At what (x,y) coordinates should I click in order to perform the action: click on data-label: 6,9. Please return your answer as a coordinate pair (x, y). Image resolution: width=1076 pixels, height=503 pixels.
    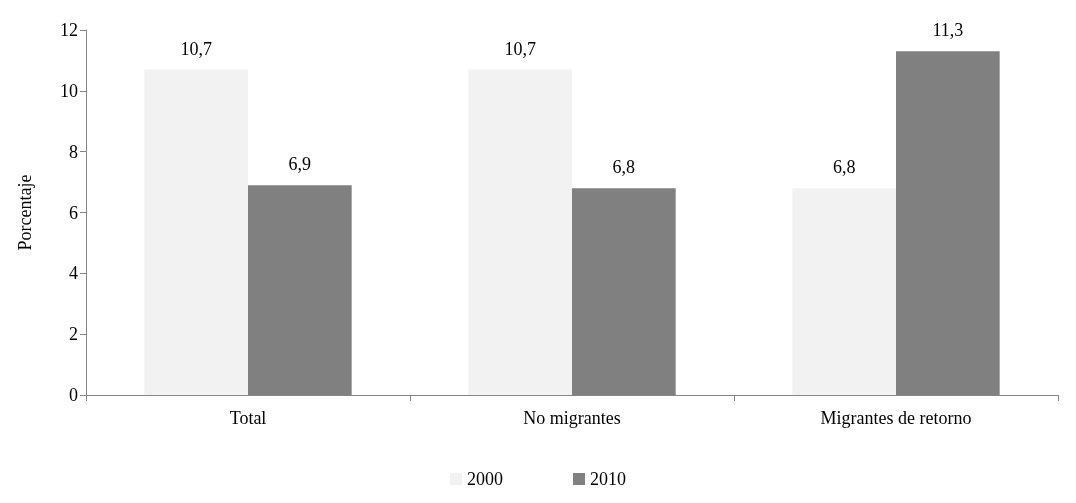
    Looking at the image, I should click on (300, 164).